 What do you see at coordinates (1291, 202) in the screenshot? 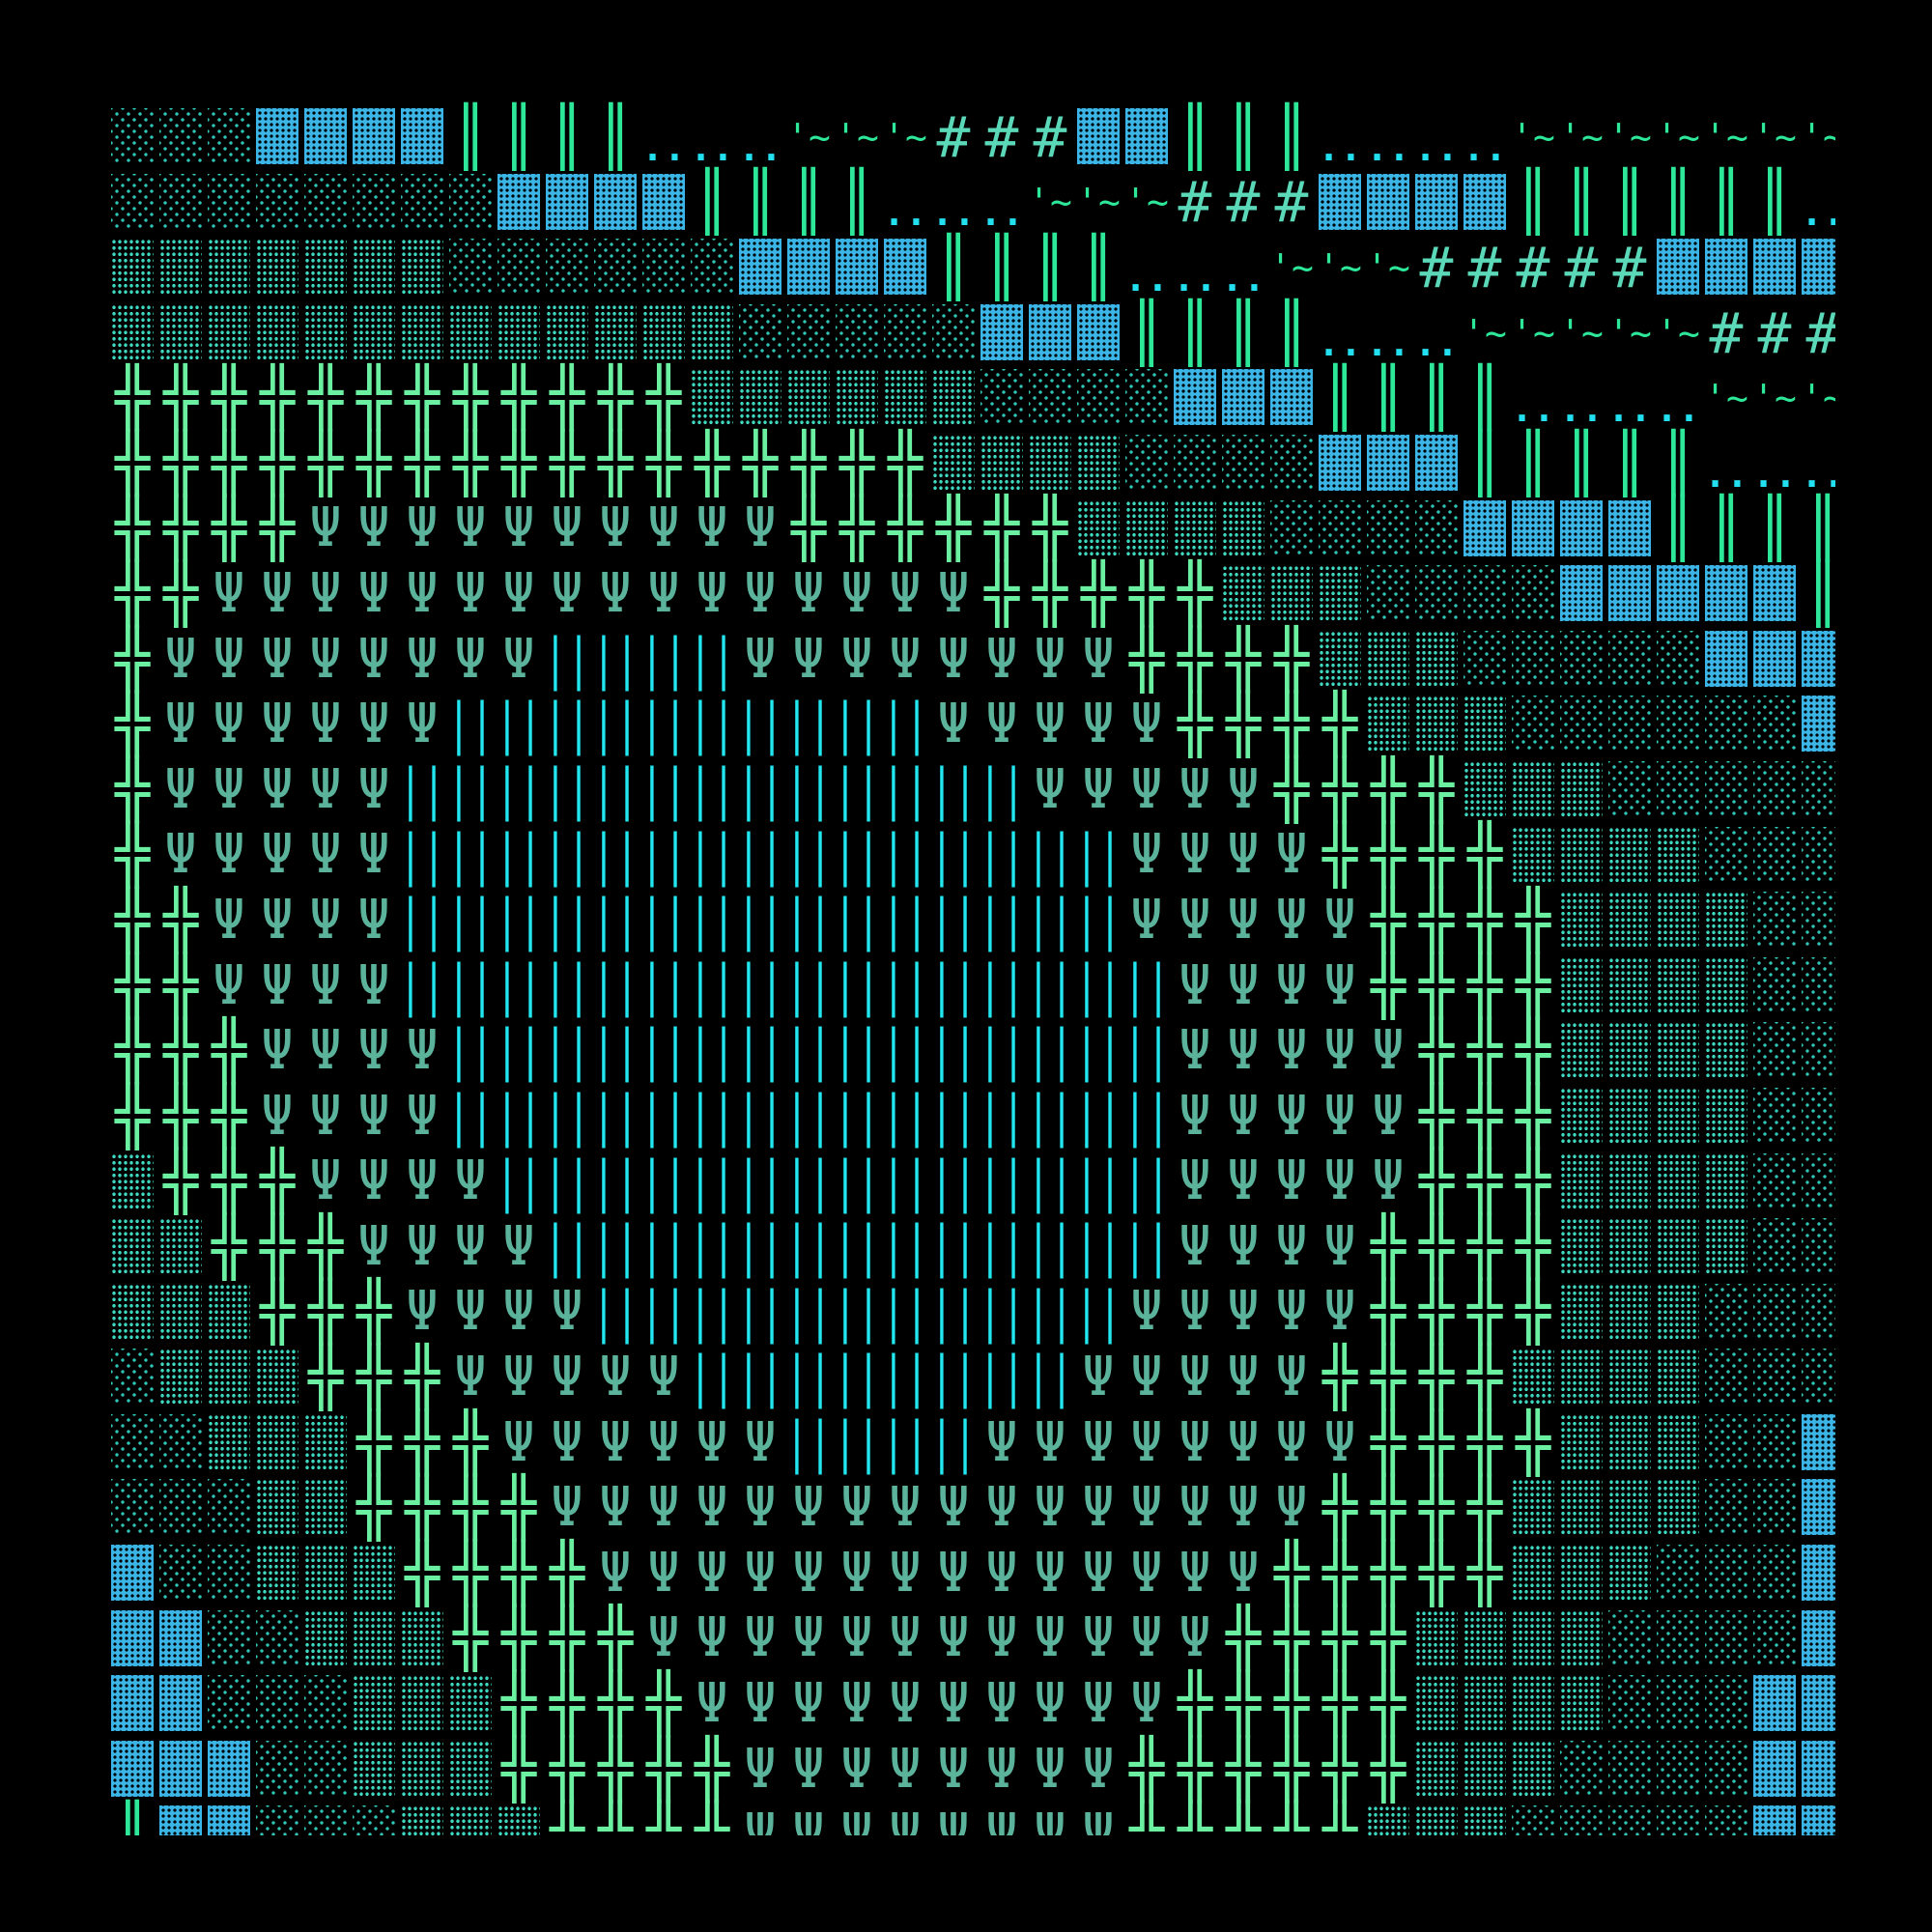
I see `hash-char: #` at bounding box center [1291, 202].